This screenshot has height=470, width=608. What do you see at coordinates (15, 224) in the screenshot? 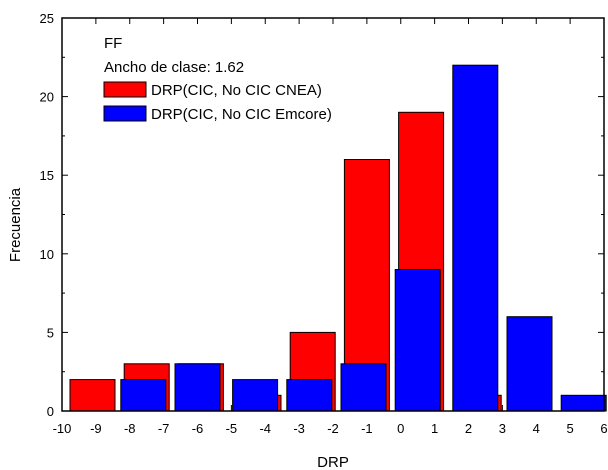
I see `y-axis-label: Frecuencia` at bounding box center [15, 224].